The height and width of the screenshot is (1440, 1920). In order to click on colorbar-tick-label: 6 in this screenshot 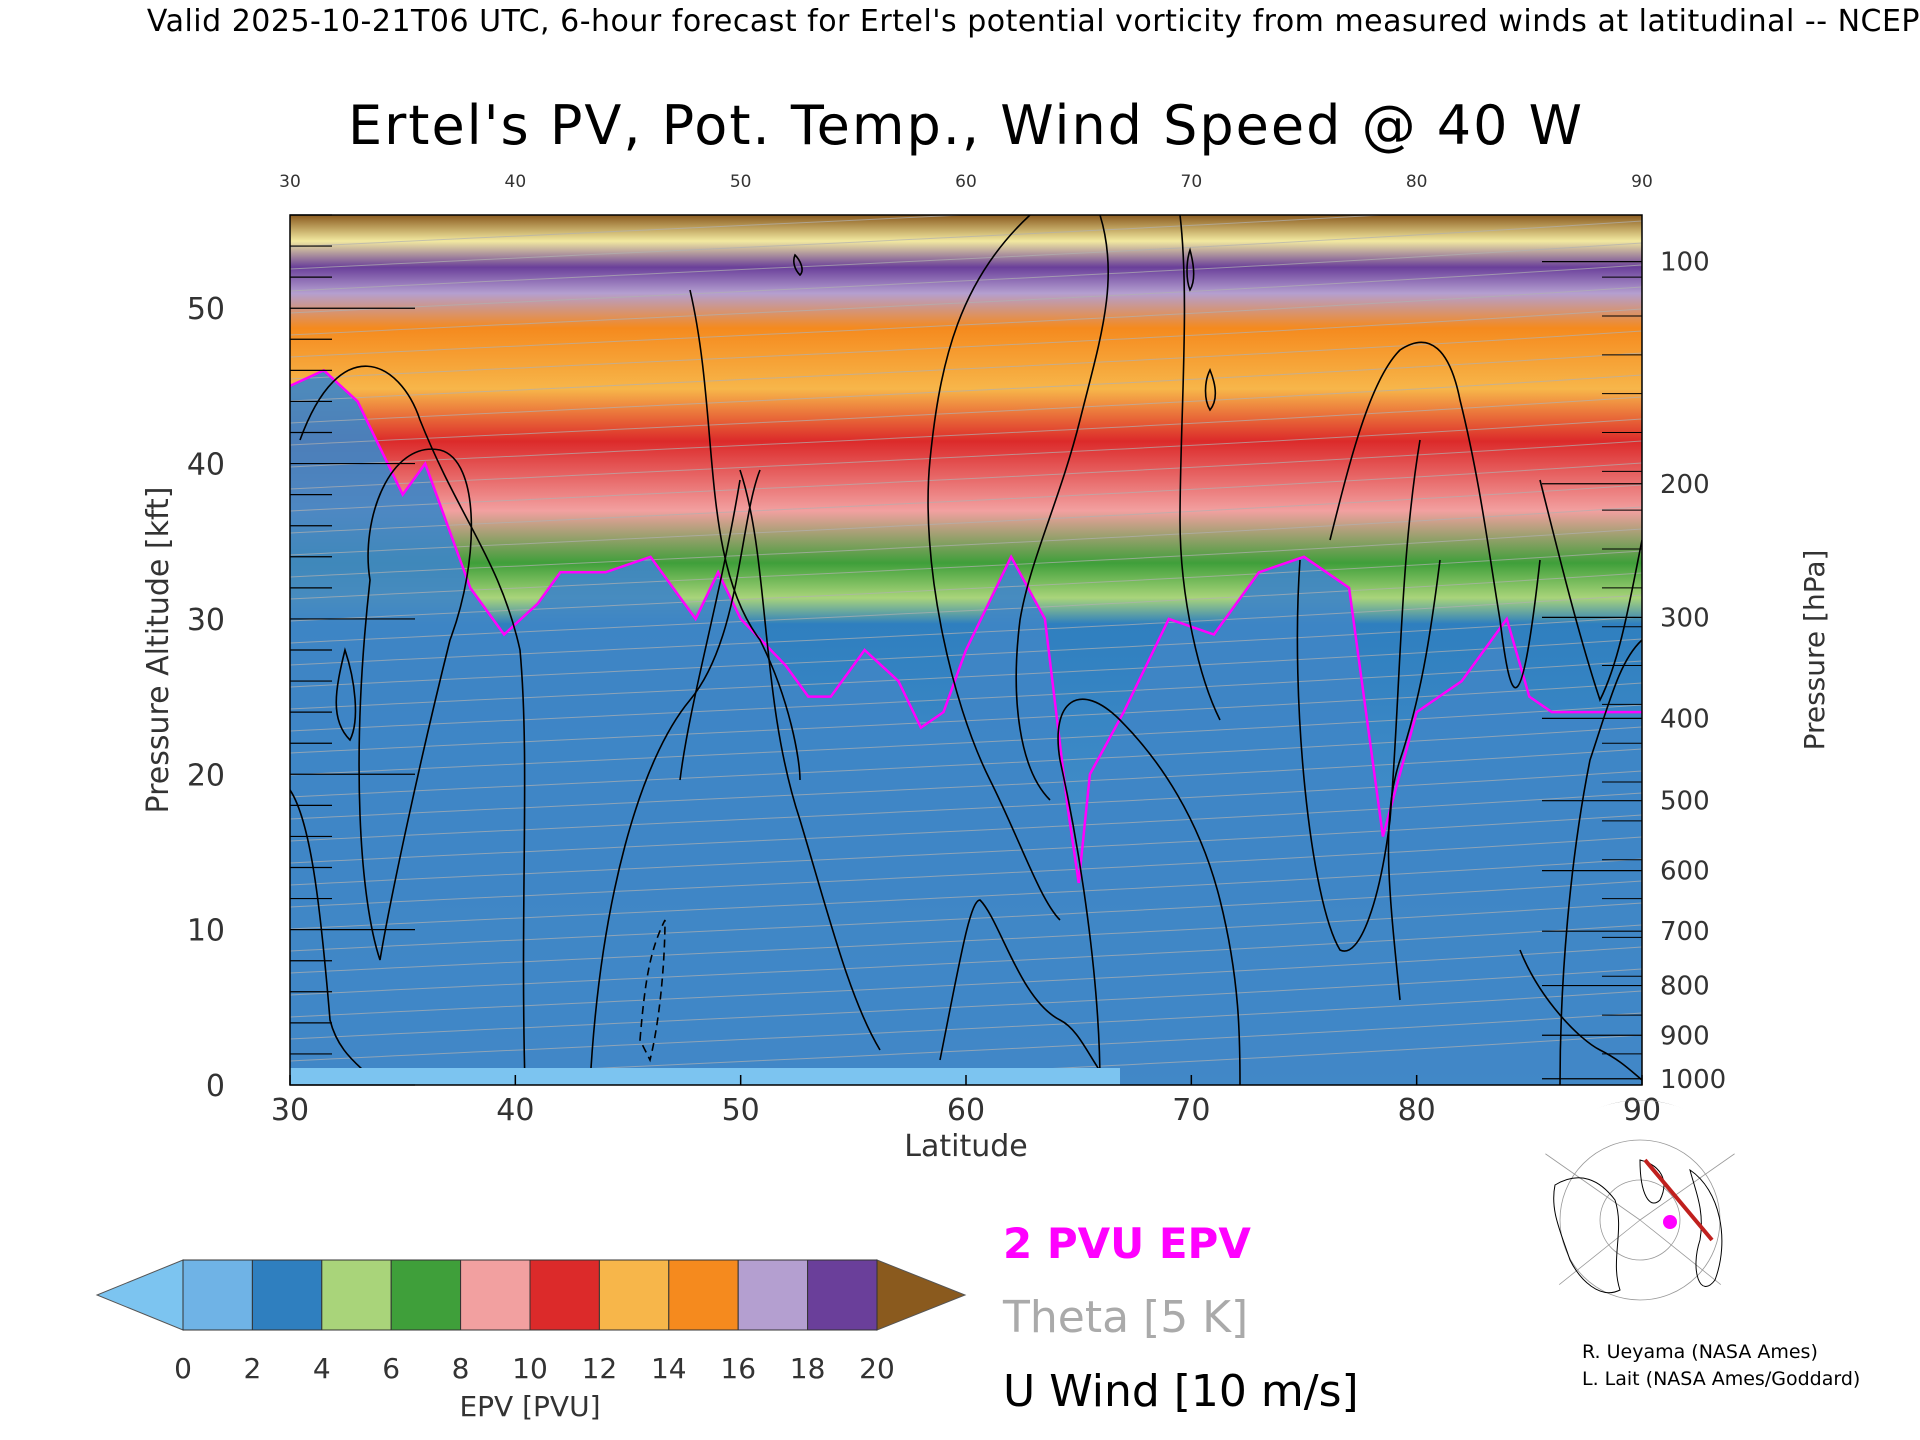, I will do `click(391, 1368)`.